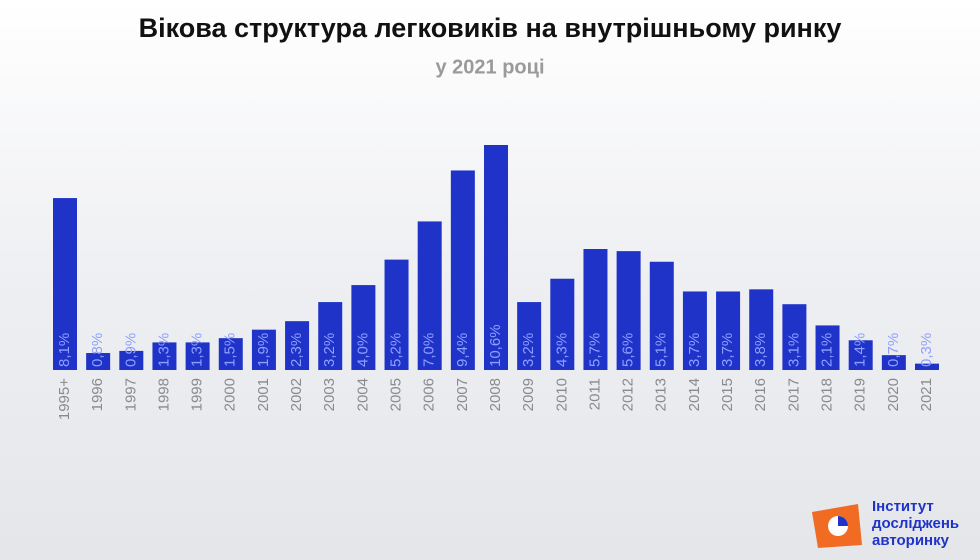 The image size is (980, 560). I want to click on value-label: 1,5%, so click(230, 350).